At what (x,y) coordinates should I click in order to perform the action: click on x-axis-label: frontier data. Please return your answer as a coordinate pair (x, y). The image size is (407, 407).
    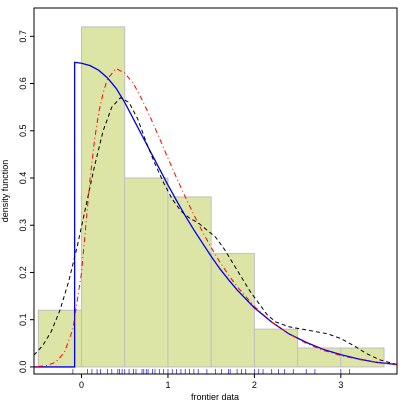
    Looking at the image, I should click on (215, 397).